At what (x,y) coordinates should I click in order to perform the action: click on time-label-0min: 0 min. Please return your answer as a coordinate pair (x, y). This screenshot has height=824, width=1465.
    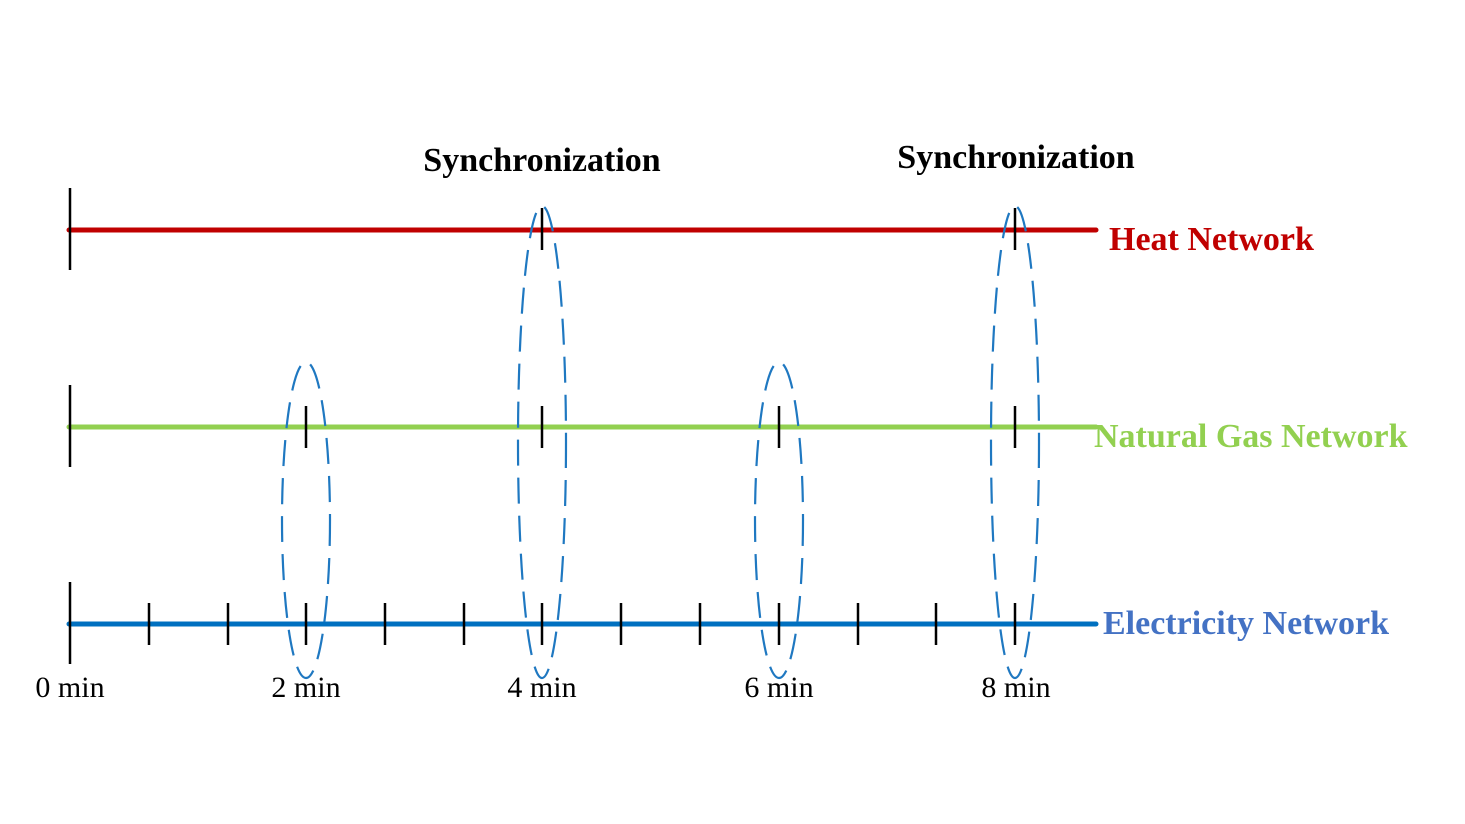
    Looking at the image, I should click on (69, 687).